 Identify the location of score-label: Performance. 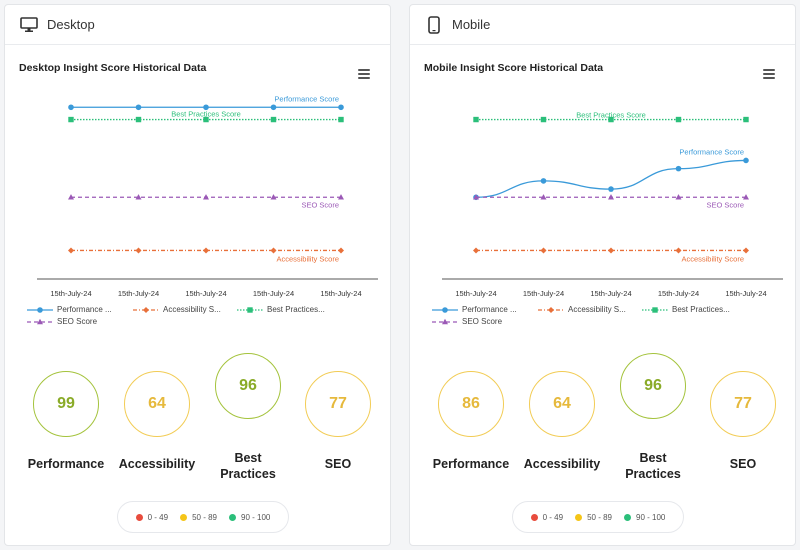
(66, 464).